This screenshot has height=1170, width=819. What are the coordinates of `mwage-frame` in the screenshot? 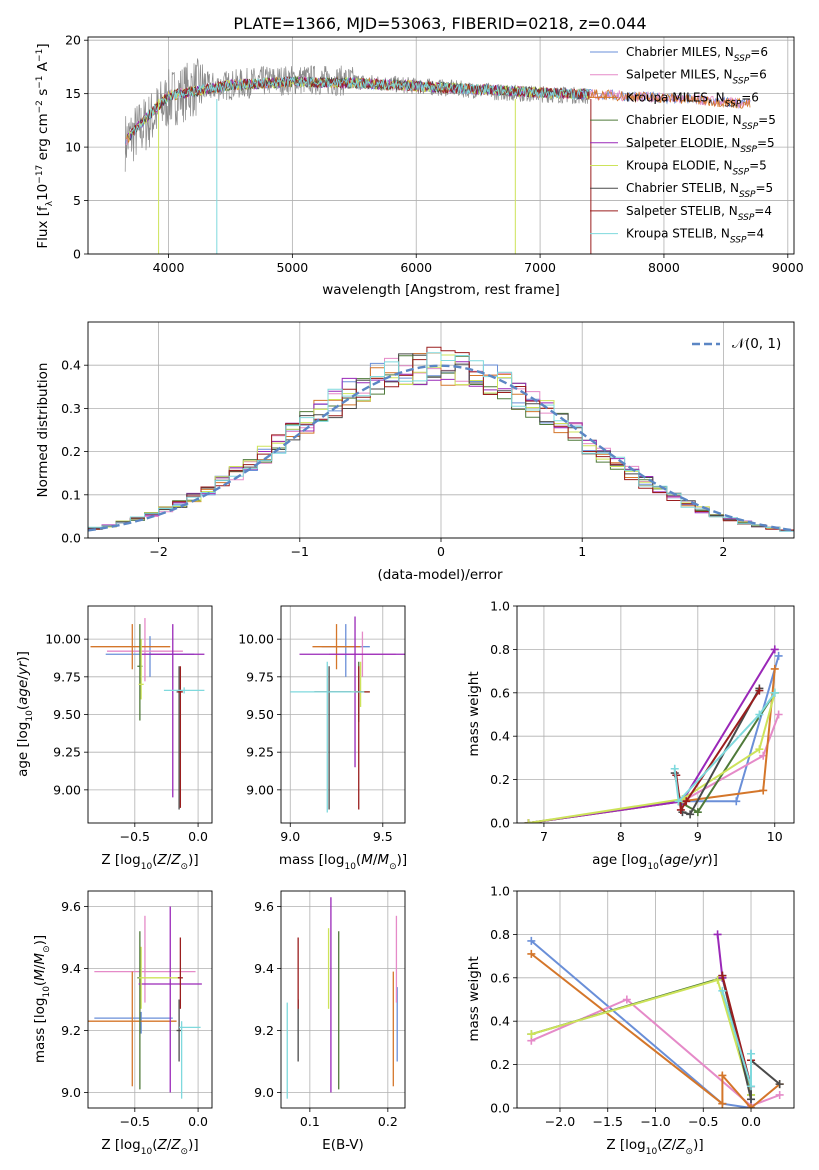 It's located at (655, 714).